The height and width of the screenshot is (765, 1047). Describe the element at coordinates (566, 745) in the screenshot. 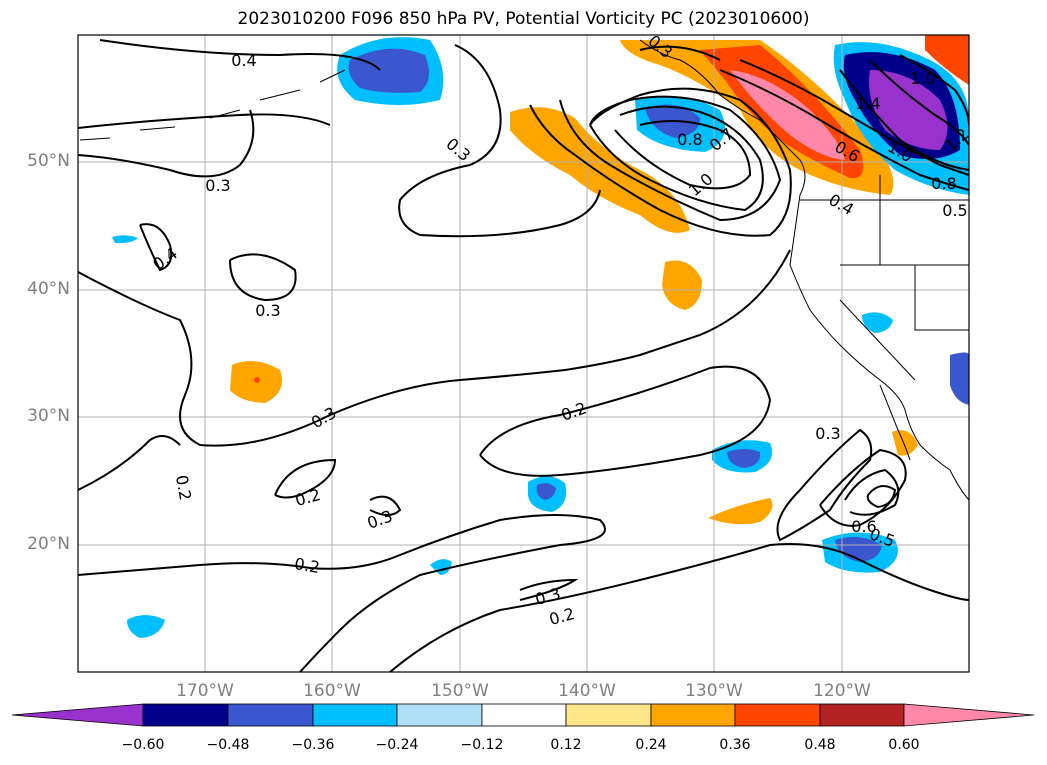

I see `colorbar-tick-label: 0.12` at that location.